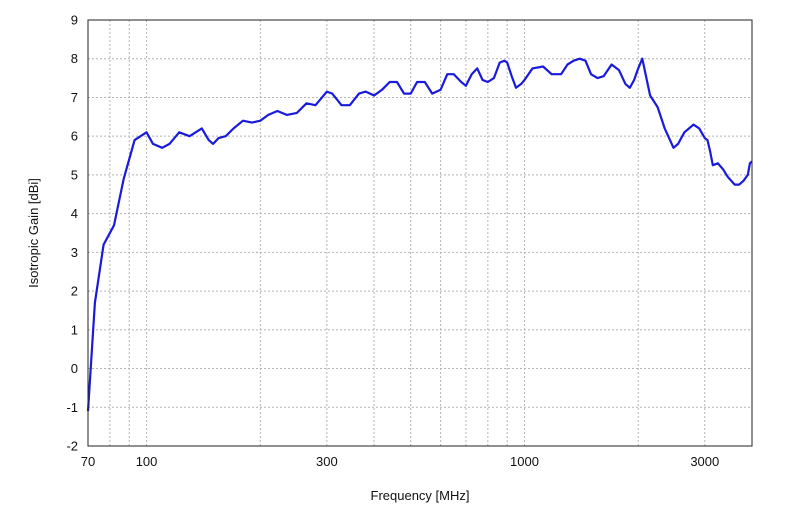 This screenshot has width=800, height=528. What do you see at coordinates (74, 368) in the screenshot?
I see `y-tick-label: 0` at bounding box center [74, 368].